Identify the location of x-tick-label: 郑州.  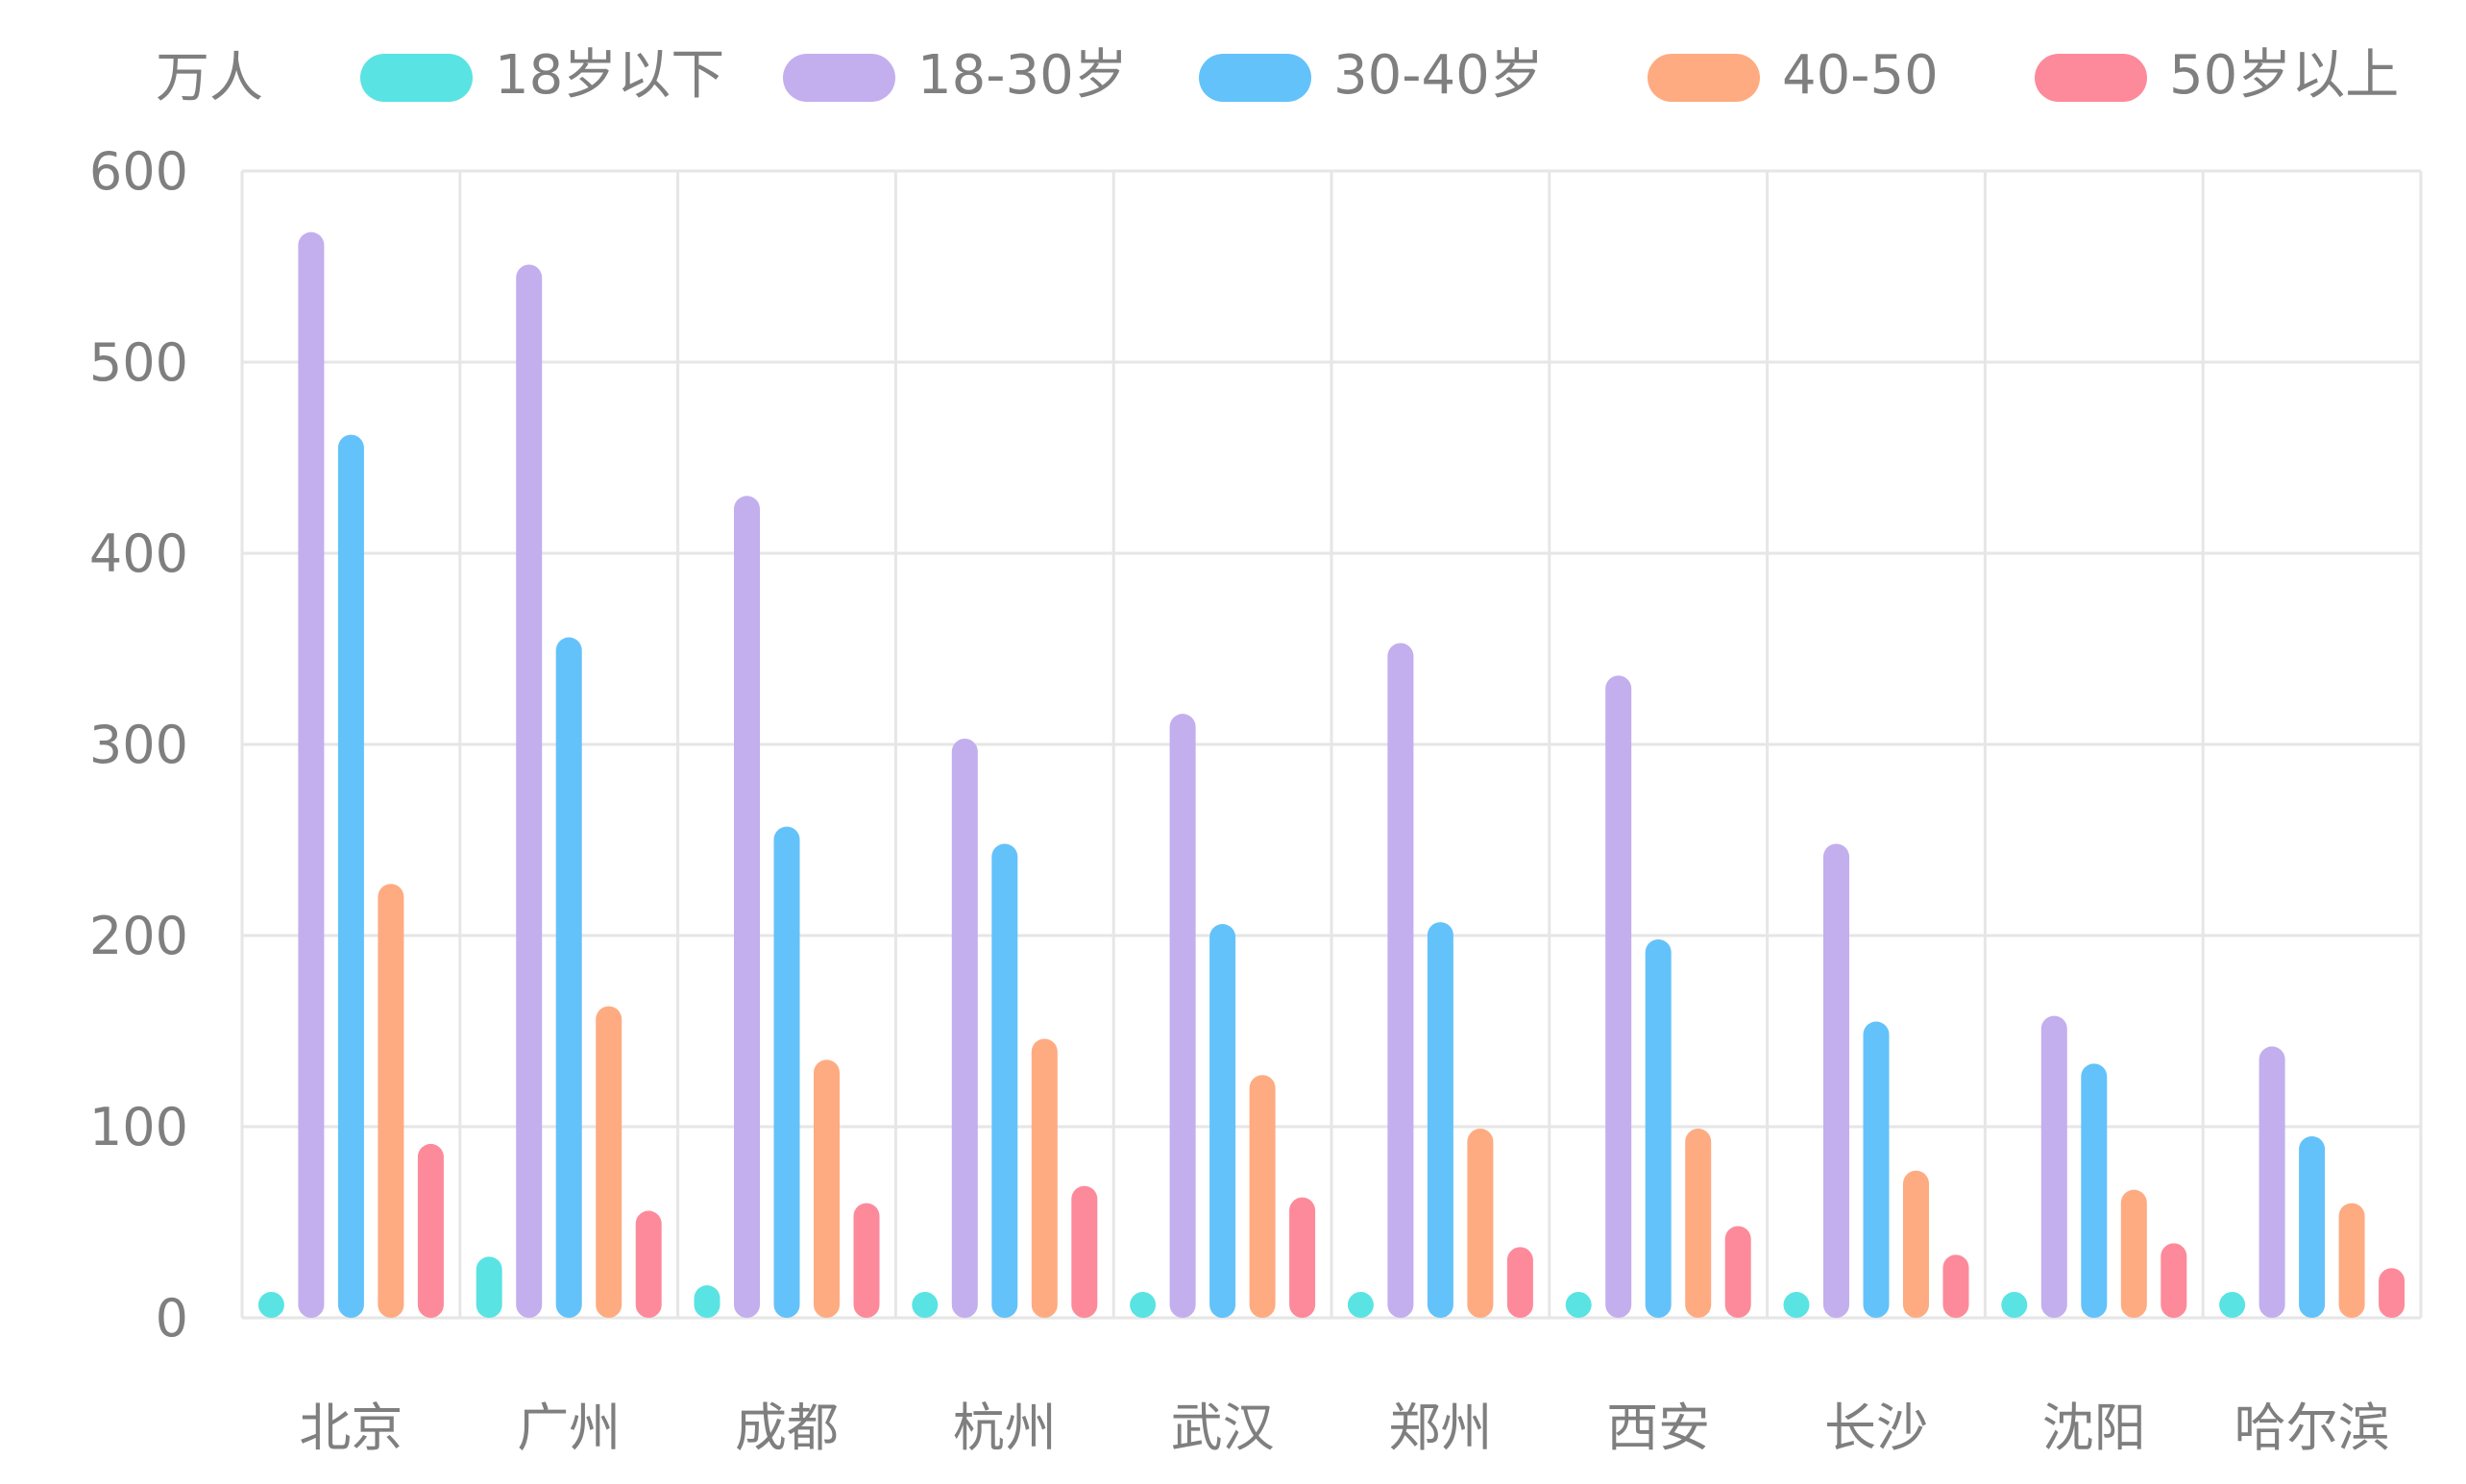
(1440, 1428).